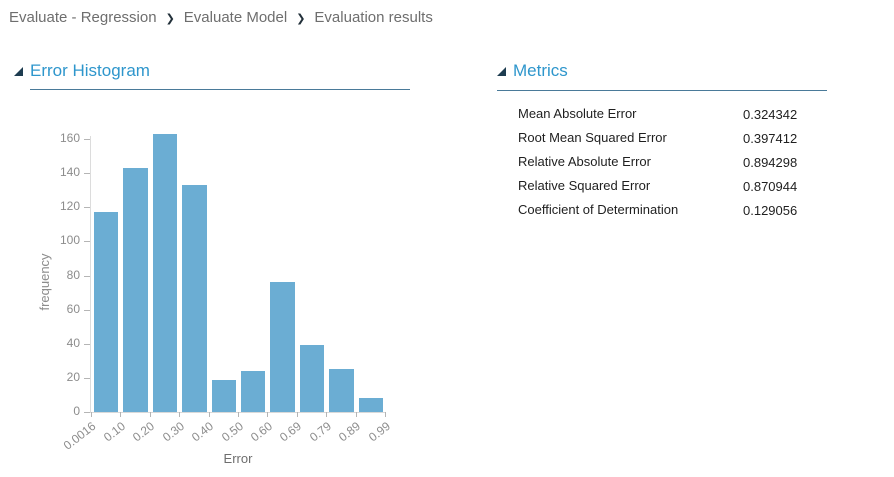  Describe the element at coordinates (770, 210) in the screenshot. I see `metric-value: 0.129056` at that location.